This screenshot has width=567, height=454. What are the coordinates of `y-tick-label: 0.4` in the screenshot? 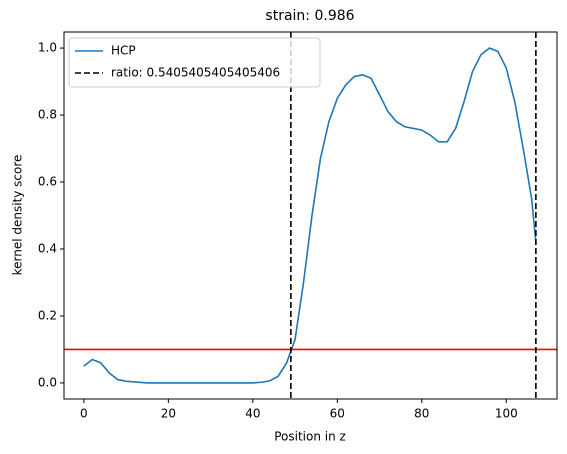 It's located at (47, 248).